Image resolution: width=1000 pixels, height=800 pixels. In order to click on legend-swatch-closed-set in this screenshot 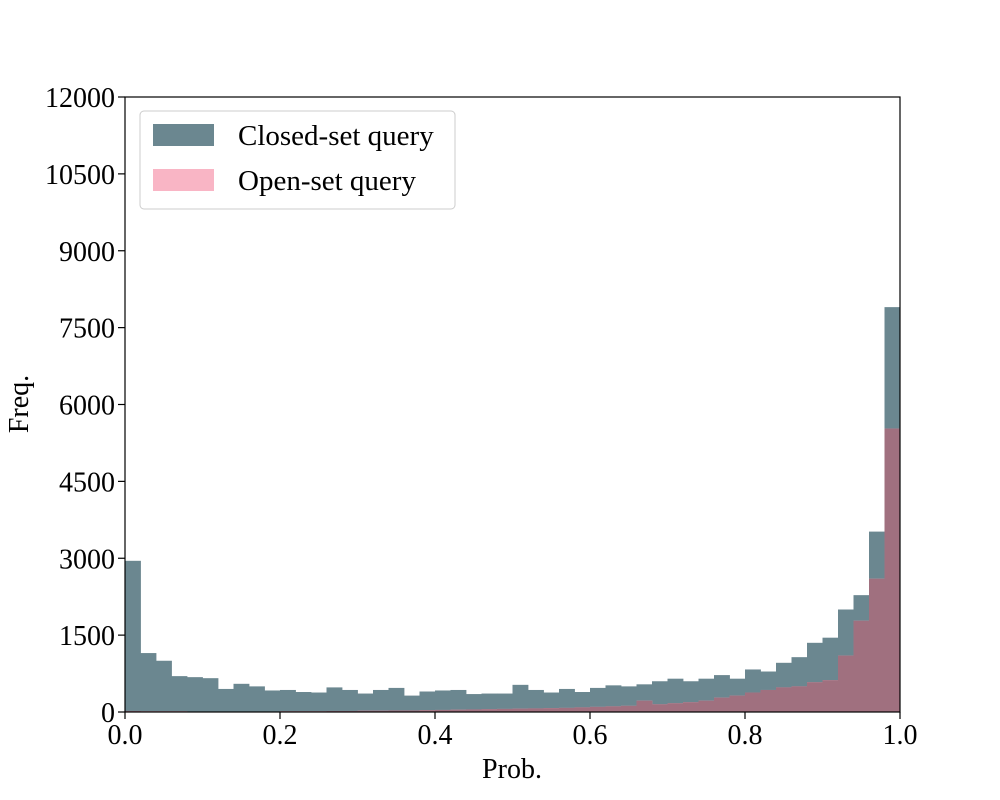, I will do `click(183, 135)`.